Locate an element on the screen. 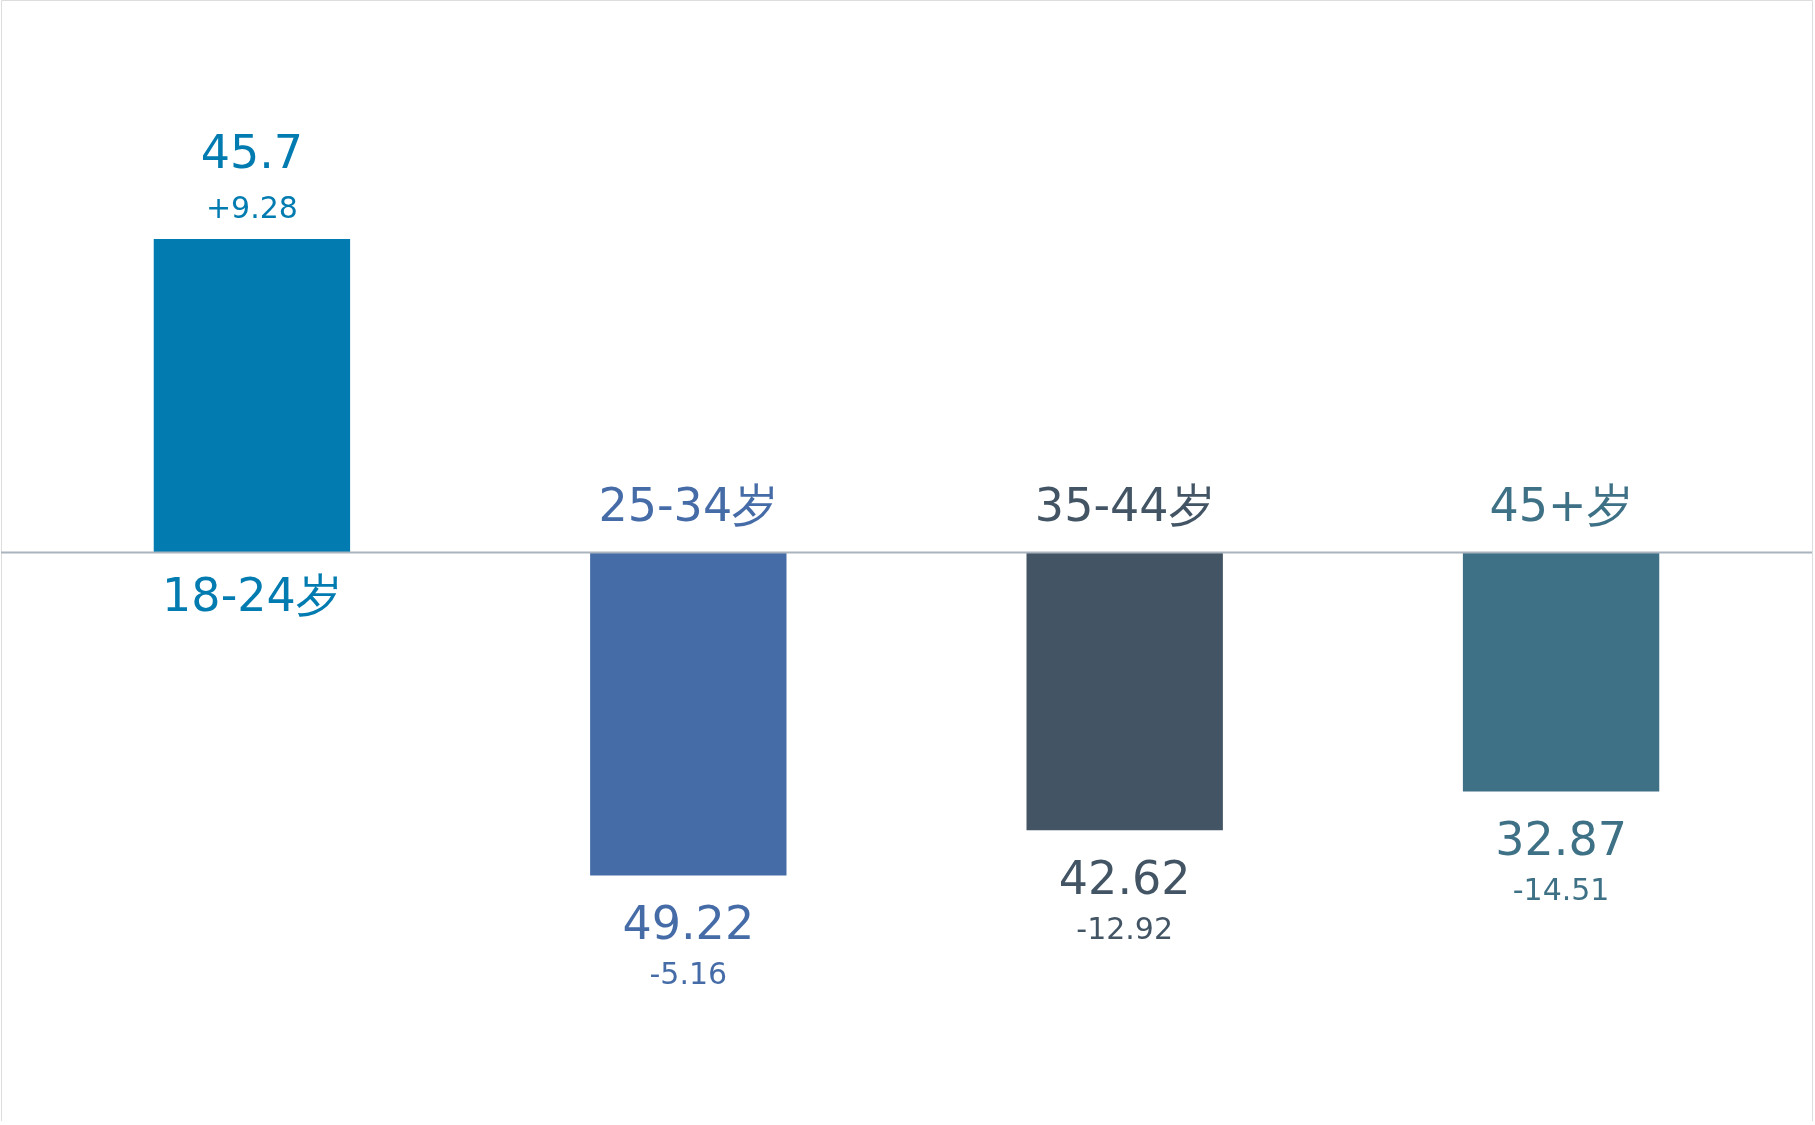 The height and width of the screenshot is (1125, 1815). annotation: 32.87 is located at coordinates (1561, 839).